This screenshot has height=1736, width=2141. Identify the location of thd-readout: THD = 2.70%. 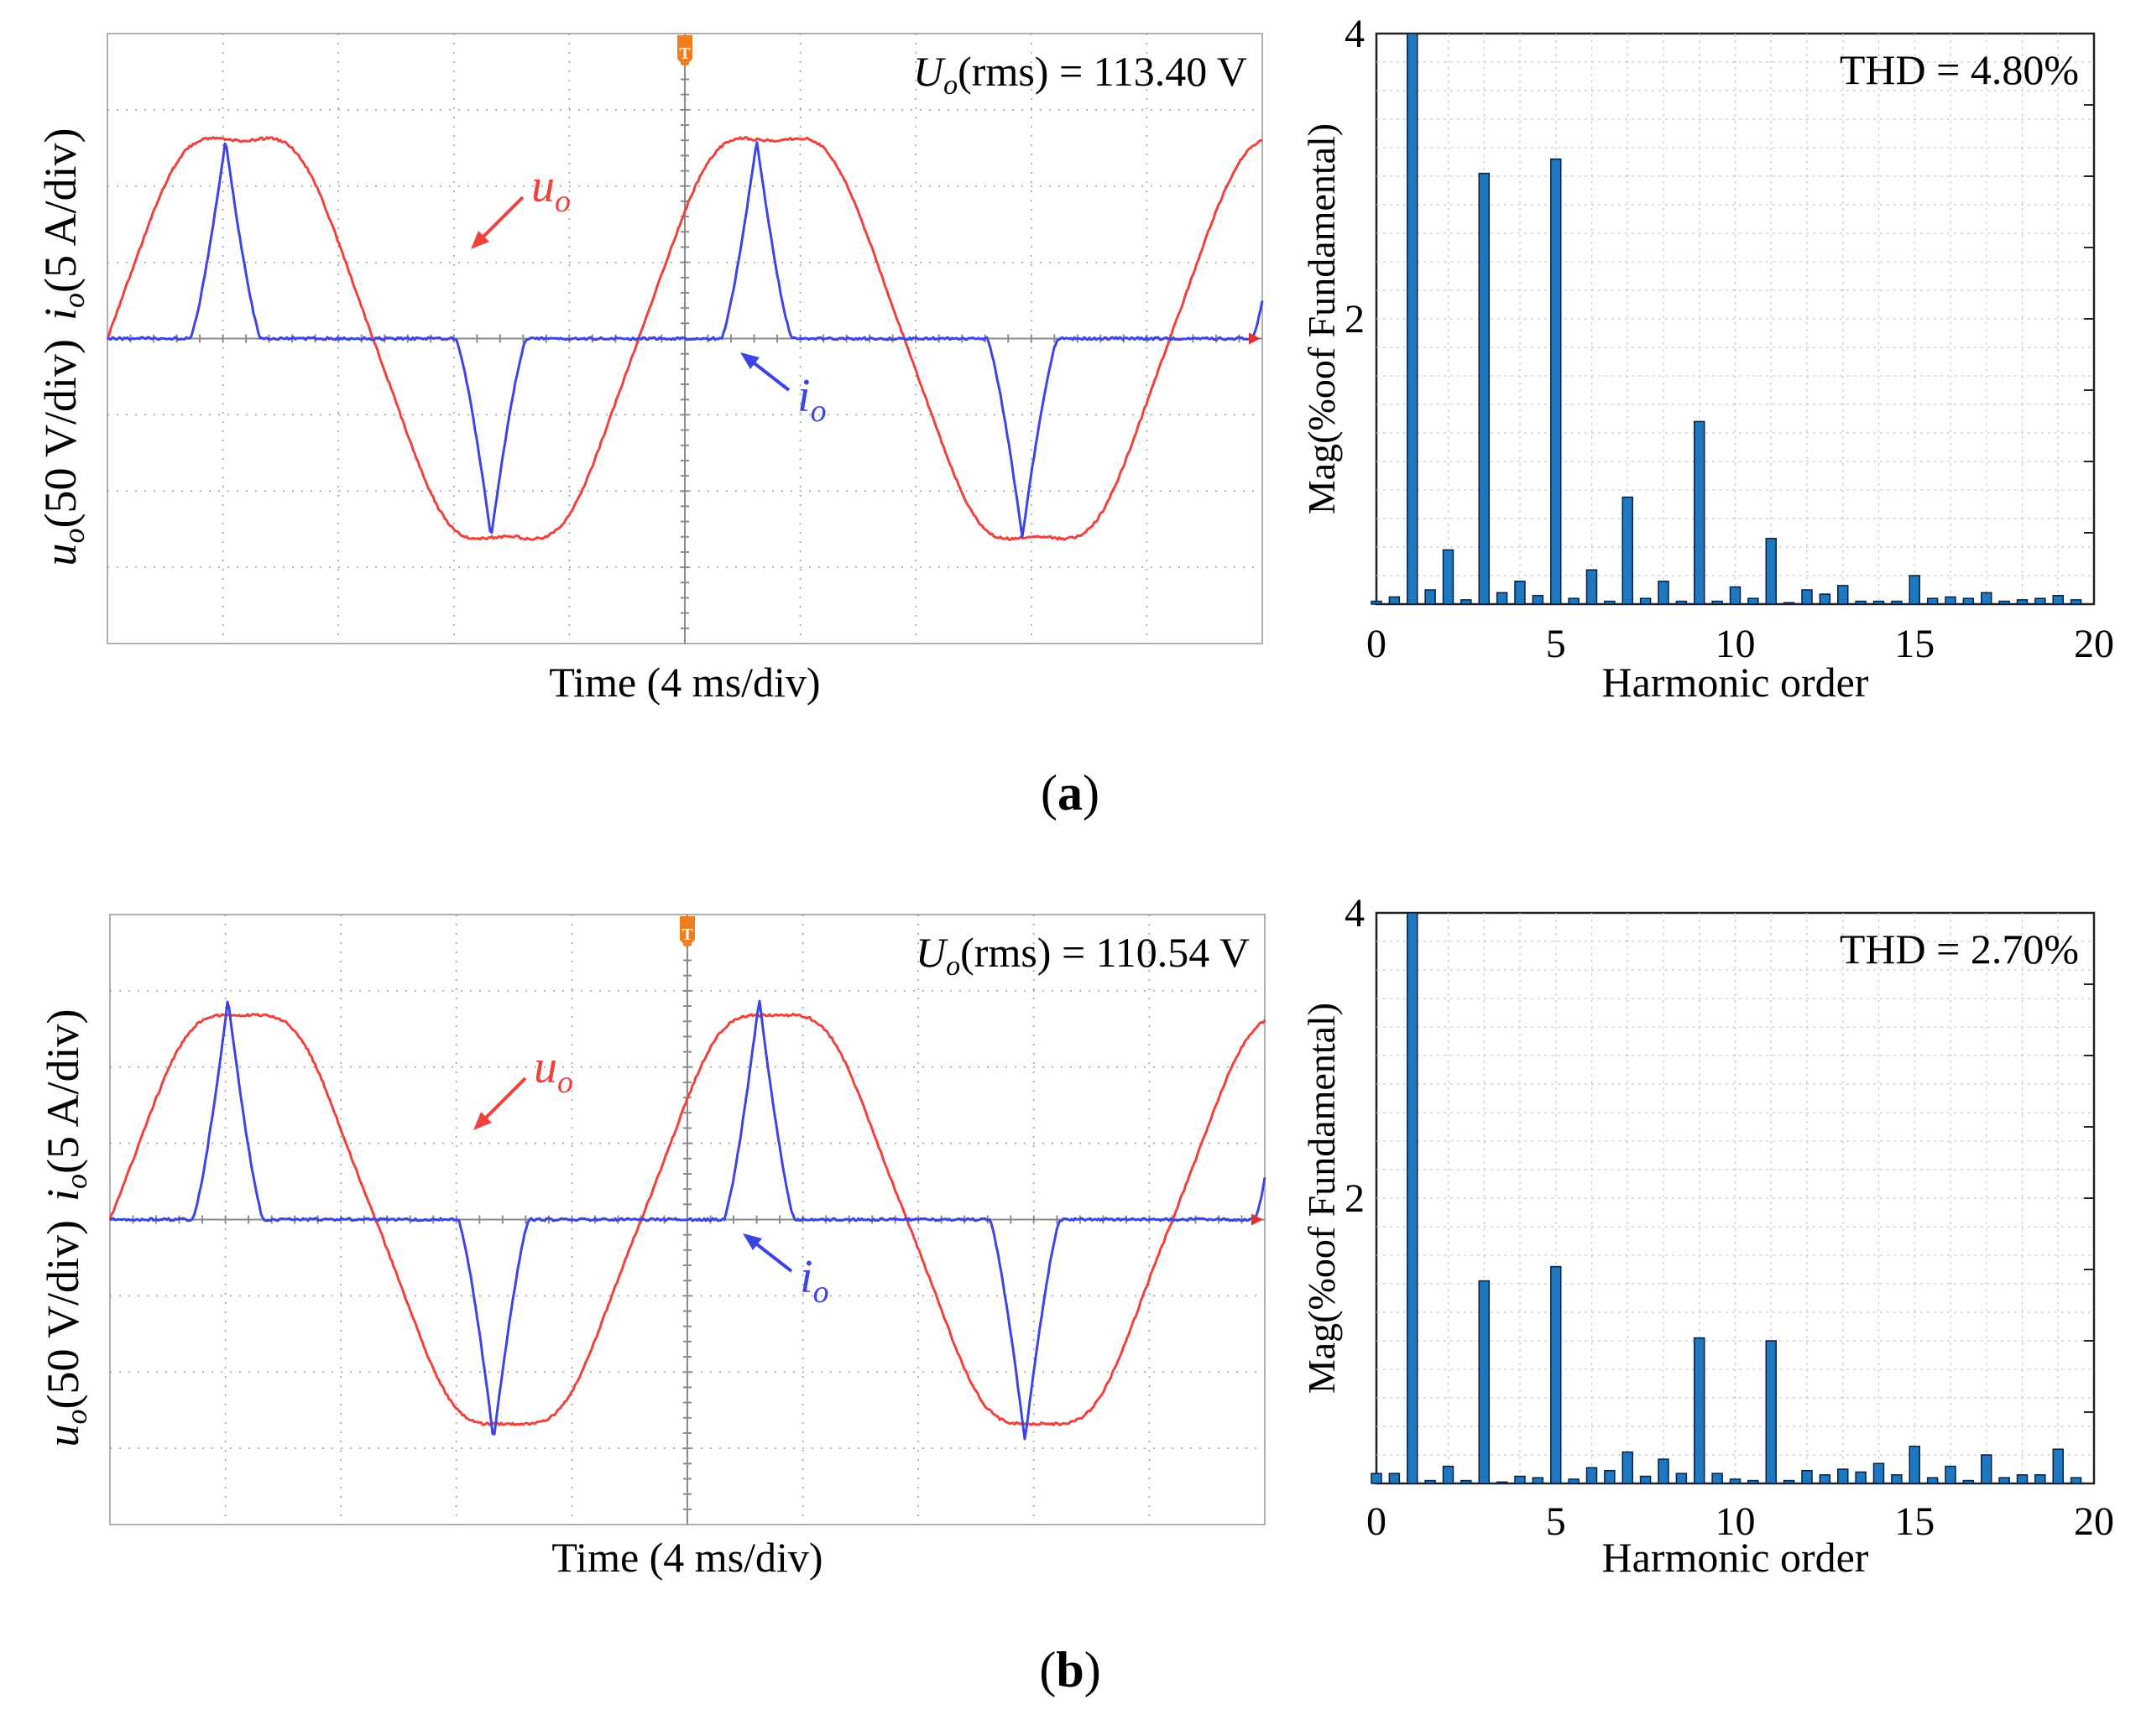
(1959, 949).